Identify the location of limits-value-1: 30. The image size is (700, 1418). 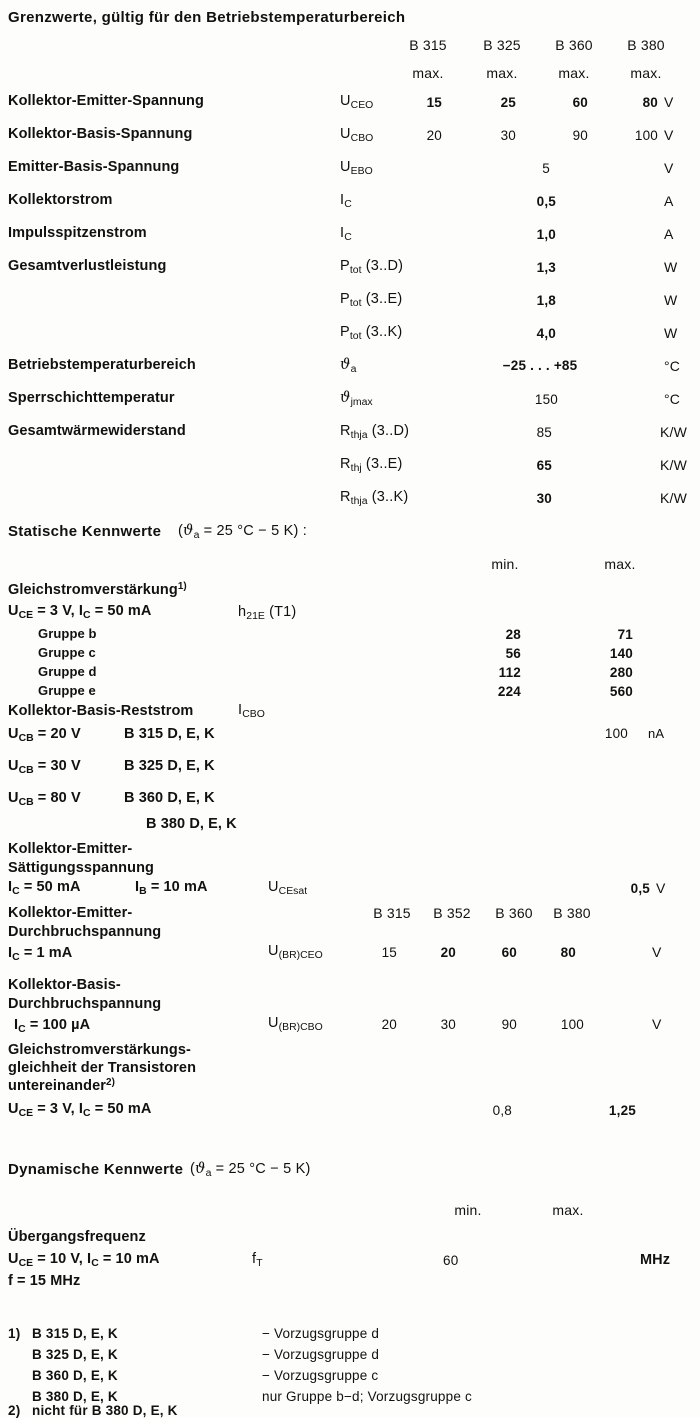
(508, 135).